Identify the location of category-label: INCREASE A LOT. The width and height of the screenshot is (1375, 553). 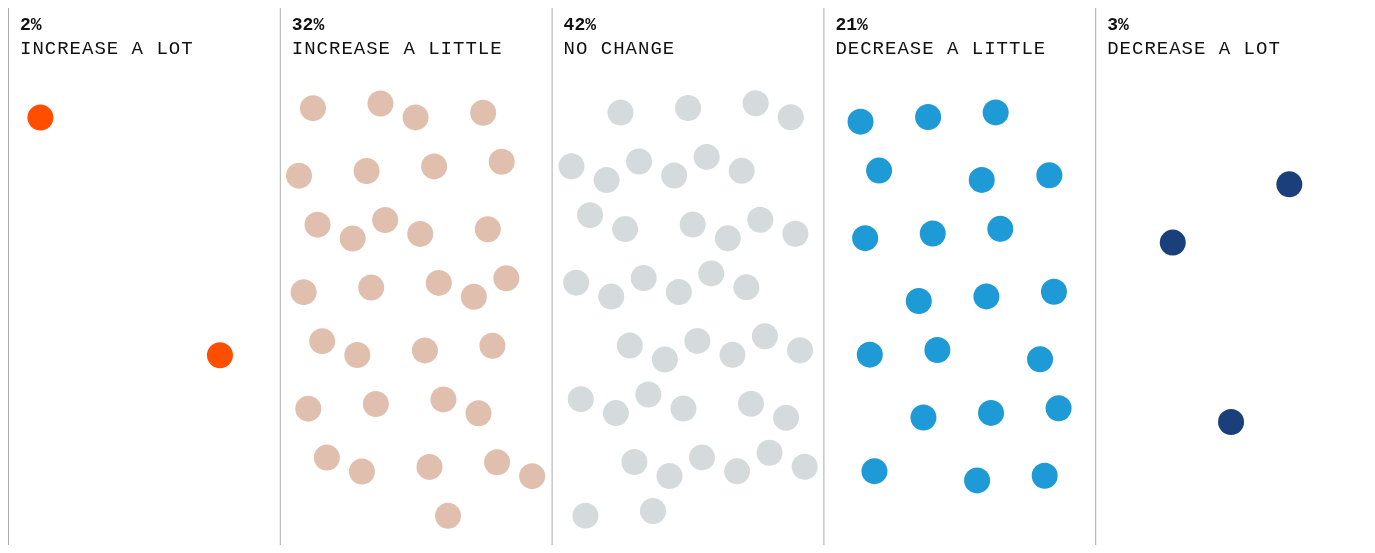
(107, 49).